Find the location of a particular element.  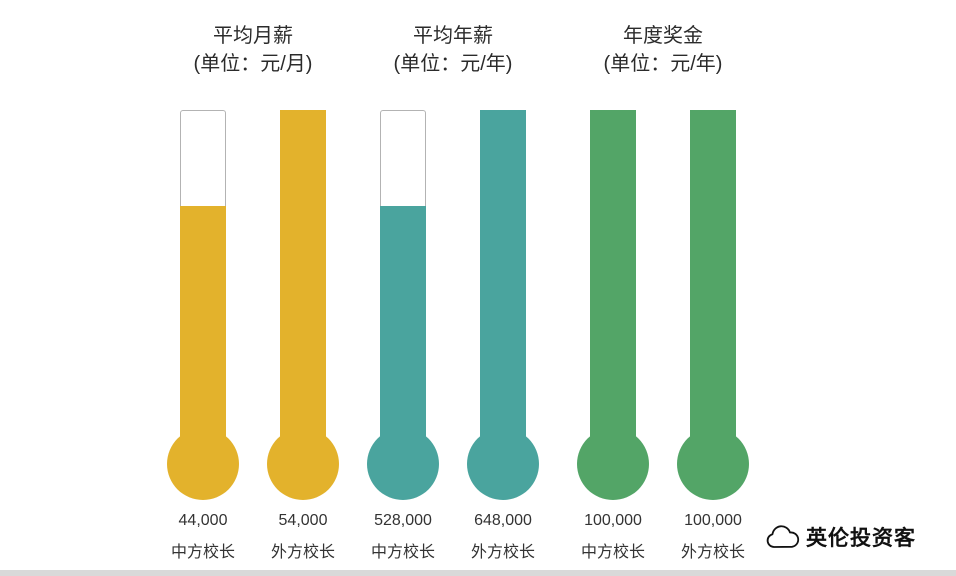

group-title: 年度奖金 is located at coordinates (663, 36).